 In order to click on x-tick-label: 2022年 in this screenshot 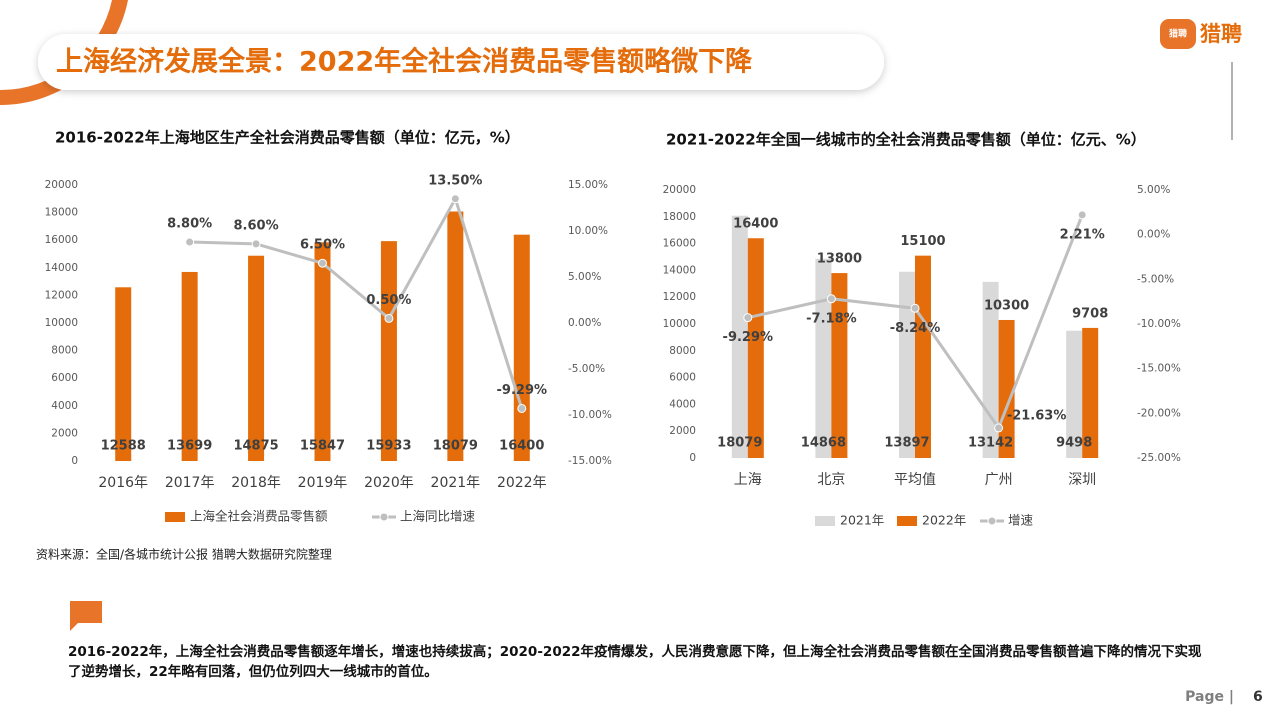, I will do `click(522, 483)`.